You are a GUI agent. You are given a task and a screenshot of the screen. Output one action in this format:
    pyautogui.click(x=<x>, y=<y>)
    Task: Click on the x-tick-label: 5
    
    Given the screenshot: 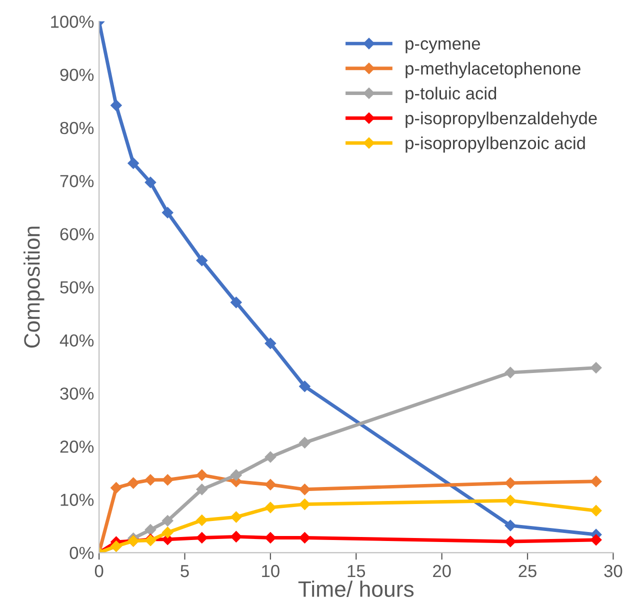 What is the action you would take?
    pyautogui.click(x=184, y=571)
    